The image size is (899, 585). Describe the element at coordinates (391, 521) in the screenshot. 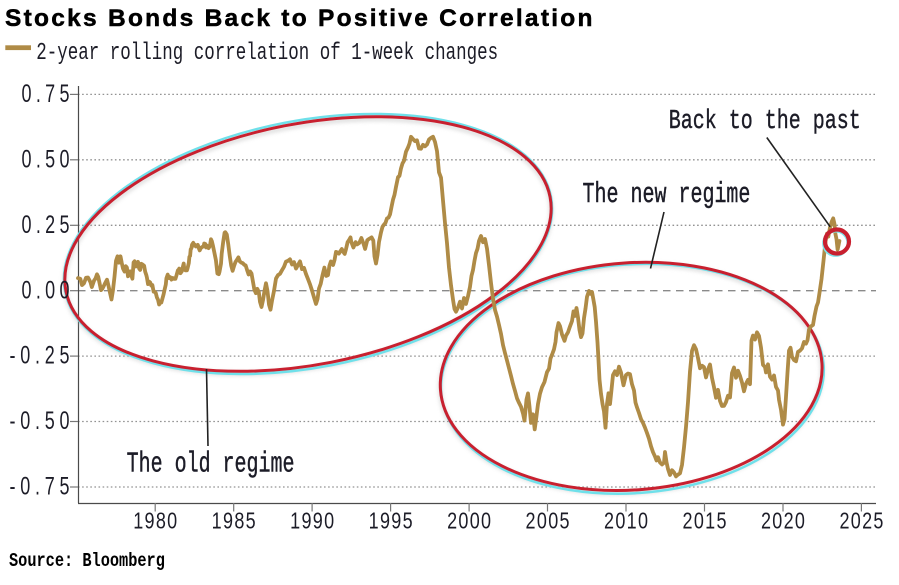

I see `svg-text: 1995` at that location.